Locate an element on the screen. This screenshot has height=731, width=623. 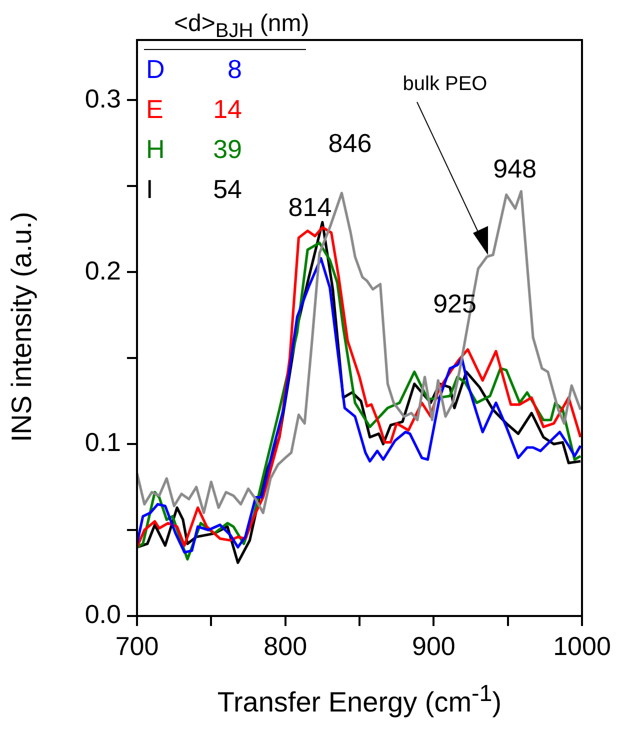
y-tick-label: 0.2 is located at coordinates (102, 270).